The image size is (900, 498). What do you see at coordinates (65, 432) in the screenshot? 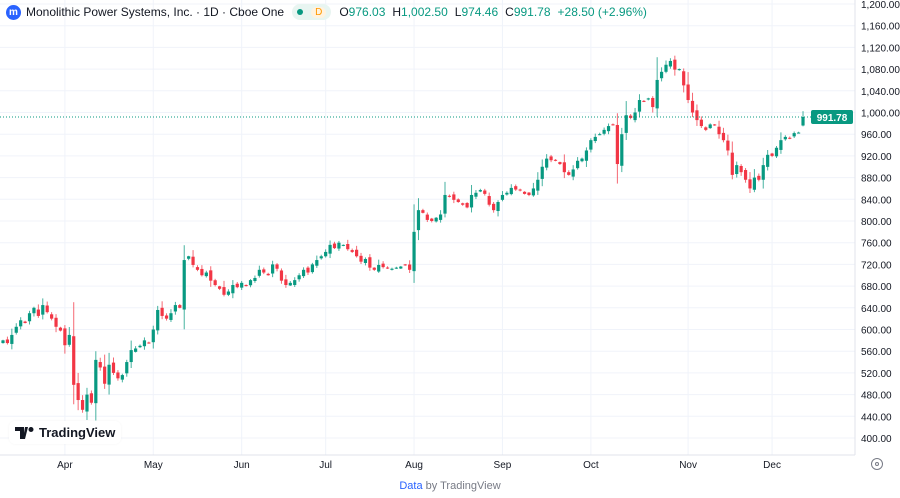
I see `tradingview-logo: TradingView` at bounding box center [65, 432].